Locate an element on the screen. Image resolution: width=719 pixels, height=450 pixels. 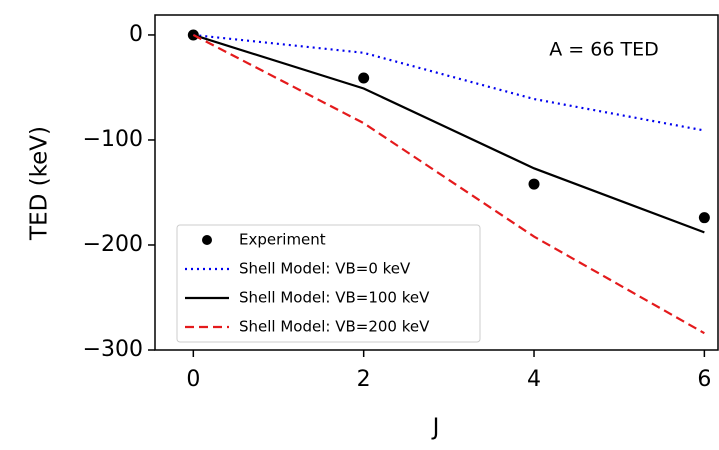
x-tick-label: 4 is located at coordinates (534, 379).